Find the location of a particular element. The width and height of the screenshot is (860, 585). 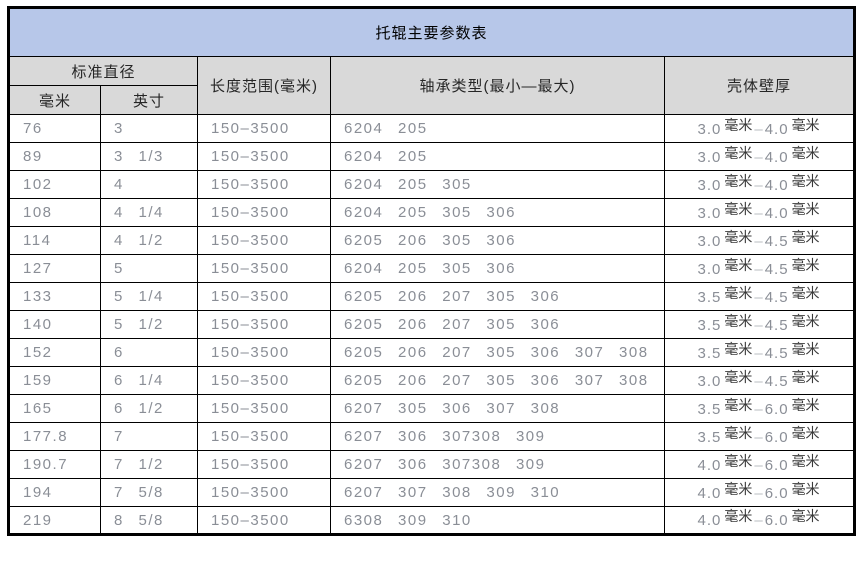

cell-wall-thickness: 3.0 毫米 –4.0 毫米 is located at coordinates (759, 156).